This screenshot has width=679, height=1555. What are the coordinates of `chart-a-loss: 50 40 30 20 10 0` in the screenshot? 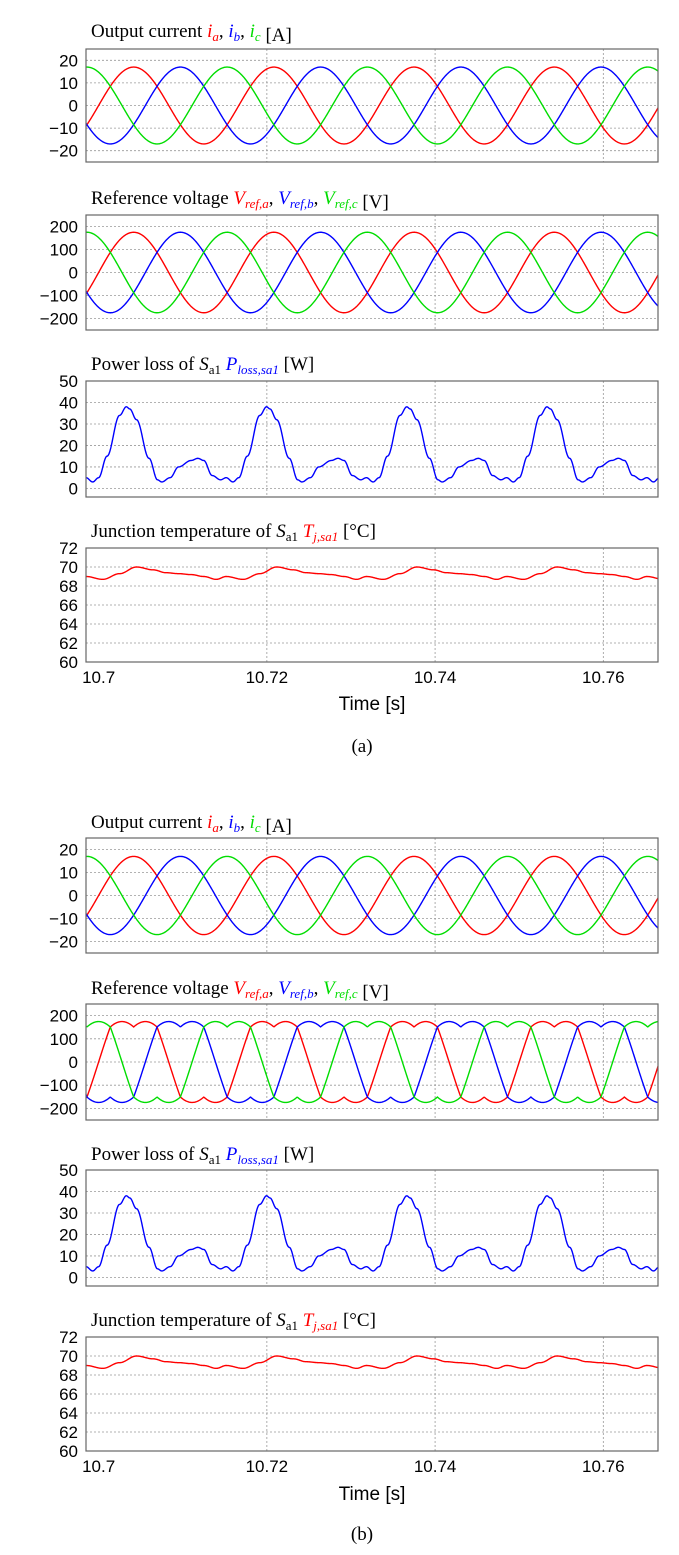 It's located at (359, 435).